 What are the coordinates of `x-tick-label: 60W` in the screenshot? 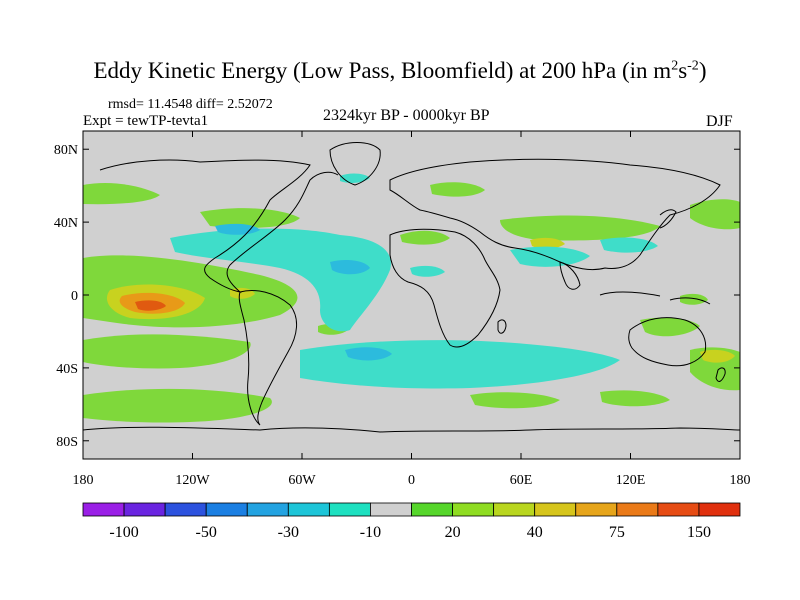 It's located at (302, 480).